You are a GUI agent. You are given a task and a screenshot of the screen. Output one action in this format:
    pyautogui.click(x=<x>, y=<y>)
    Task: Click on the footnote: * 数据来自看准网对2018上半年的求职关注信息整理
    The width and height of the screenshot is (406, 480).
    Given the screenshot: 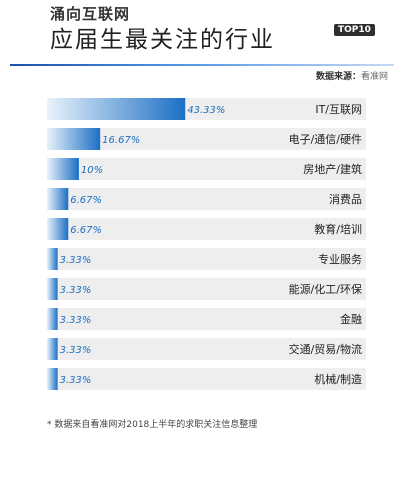 What is the action you would take?
    pyautogui.click(x=152, y=425)
    